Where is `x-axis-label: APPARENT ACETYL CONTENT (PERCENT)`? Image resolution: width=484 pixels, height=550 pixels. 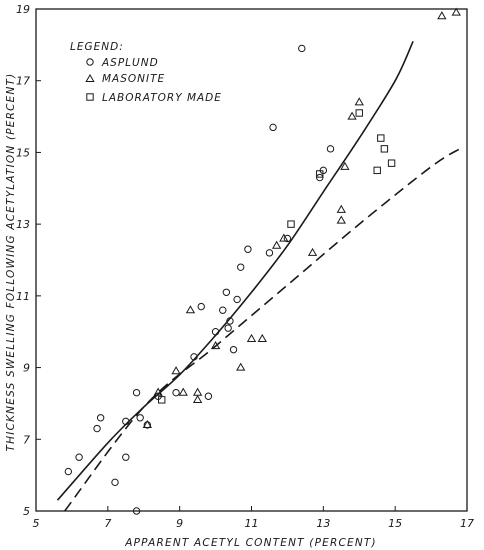 x-axis-label: APPARENT ACETYL CONTENT (PERCENT) is located at coordinates (250, 543).